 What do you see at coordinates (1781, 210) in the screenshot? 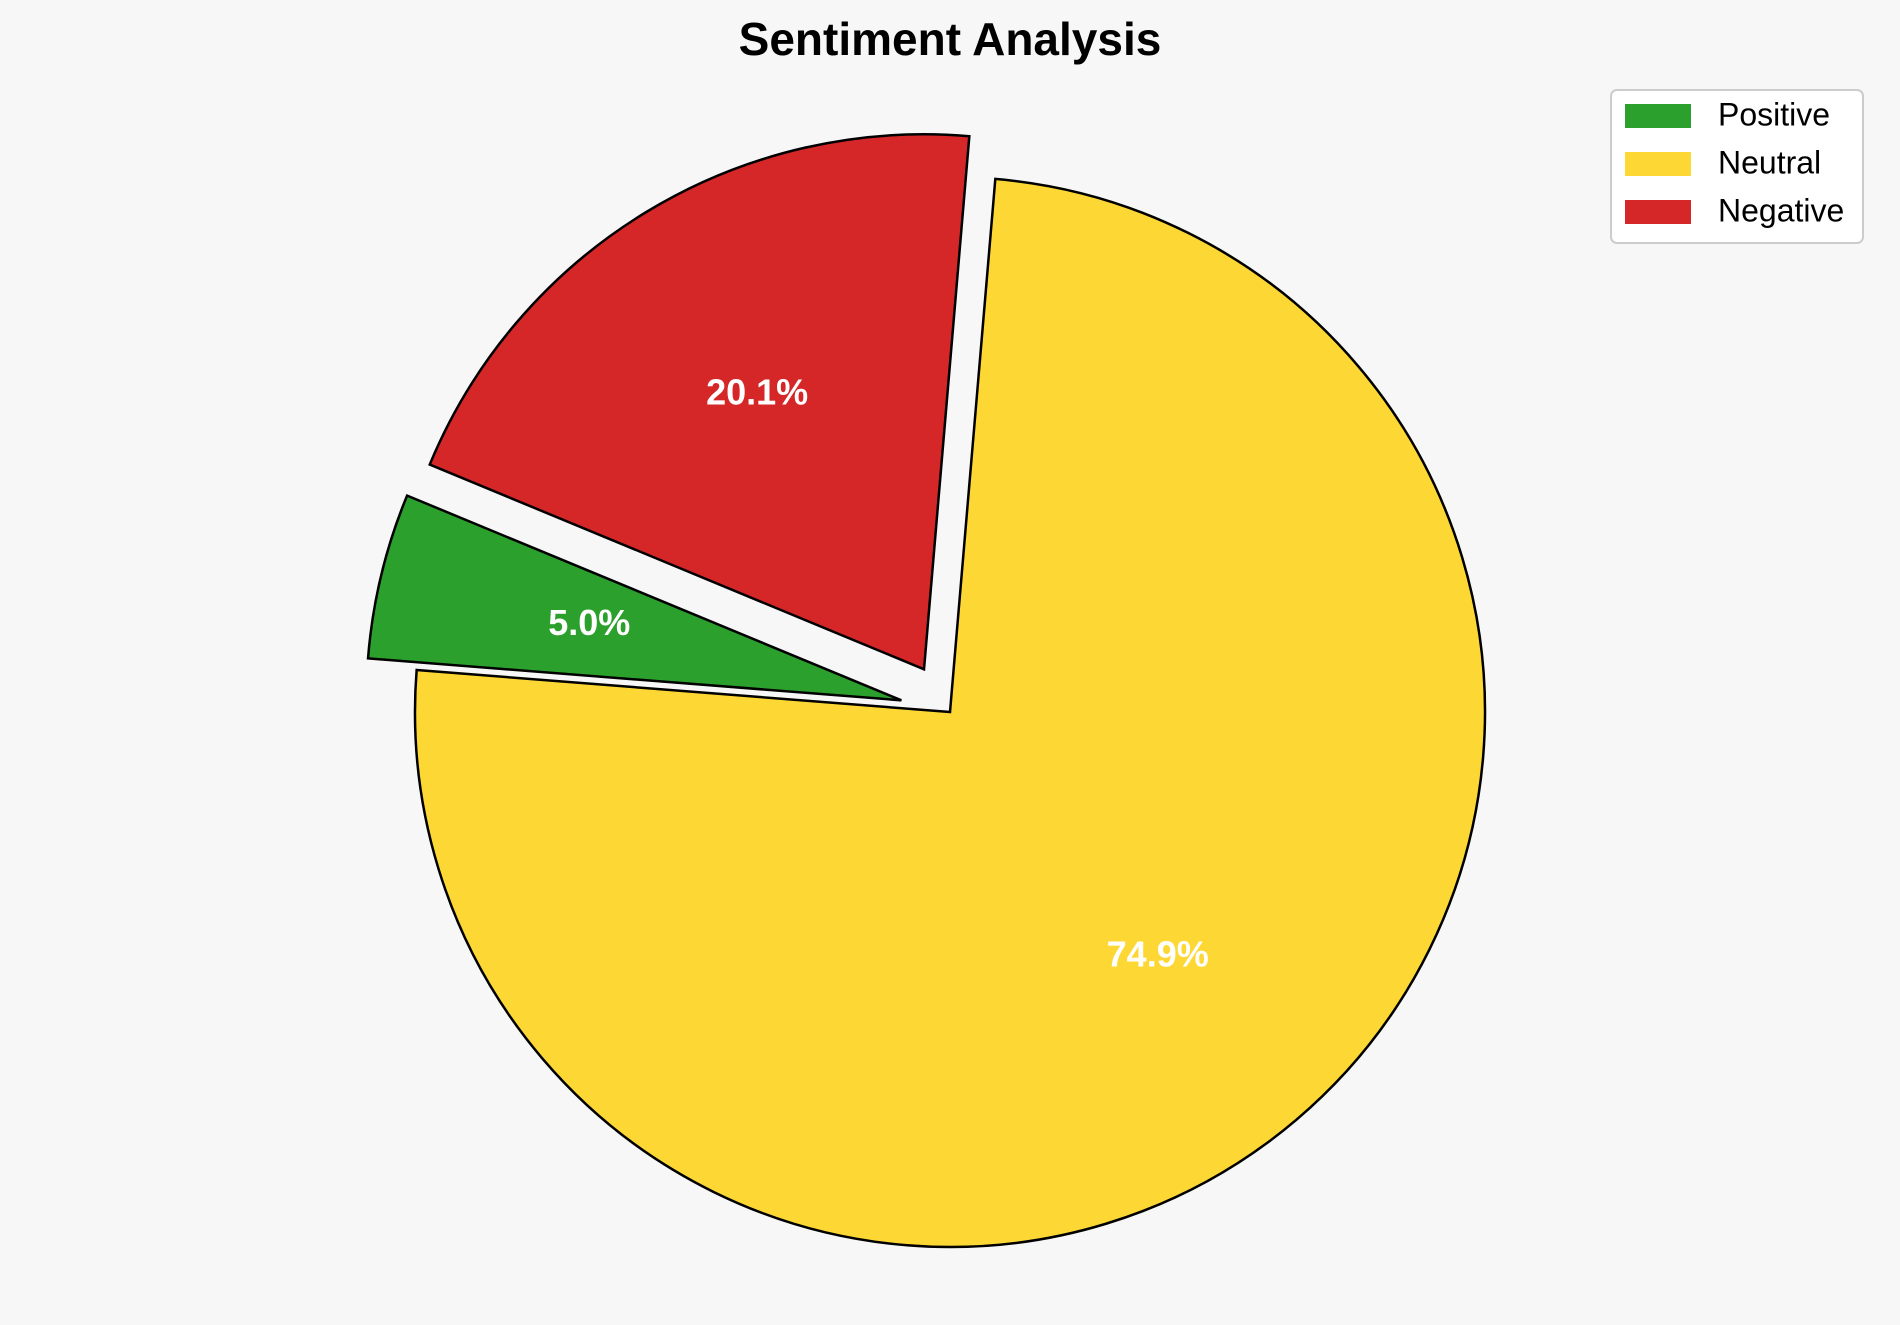
I see `legend-label-negative: Negative` at bounding box center [1781, 210].